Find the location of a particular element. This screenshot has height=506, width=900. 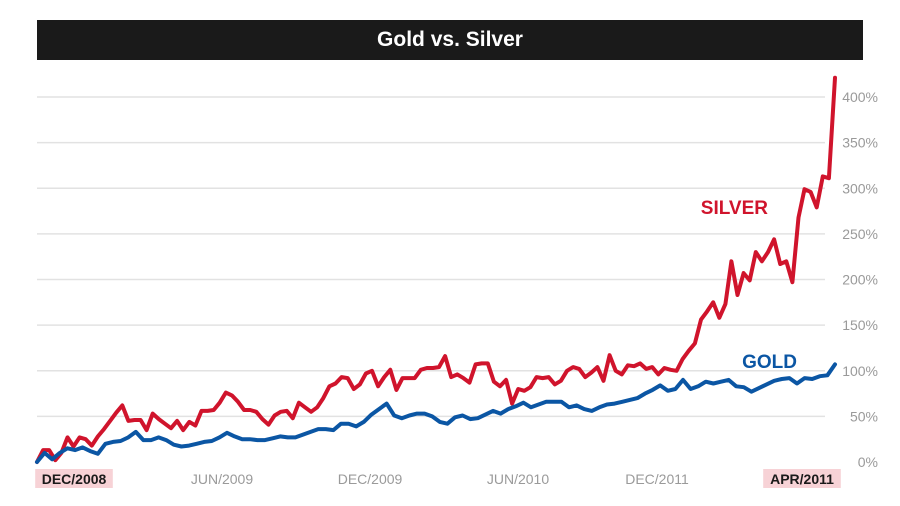

x-tick-label: APR/2011 is located at coordinates (802, 479).